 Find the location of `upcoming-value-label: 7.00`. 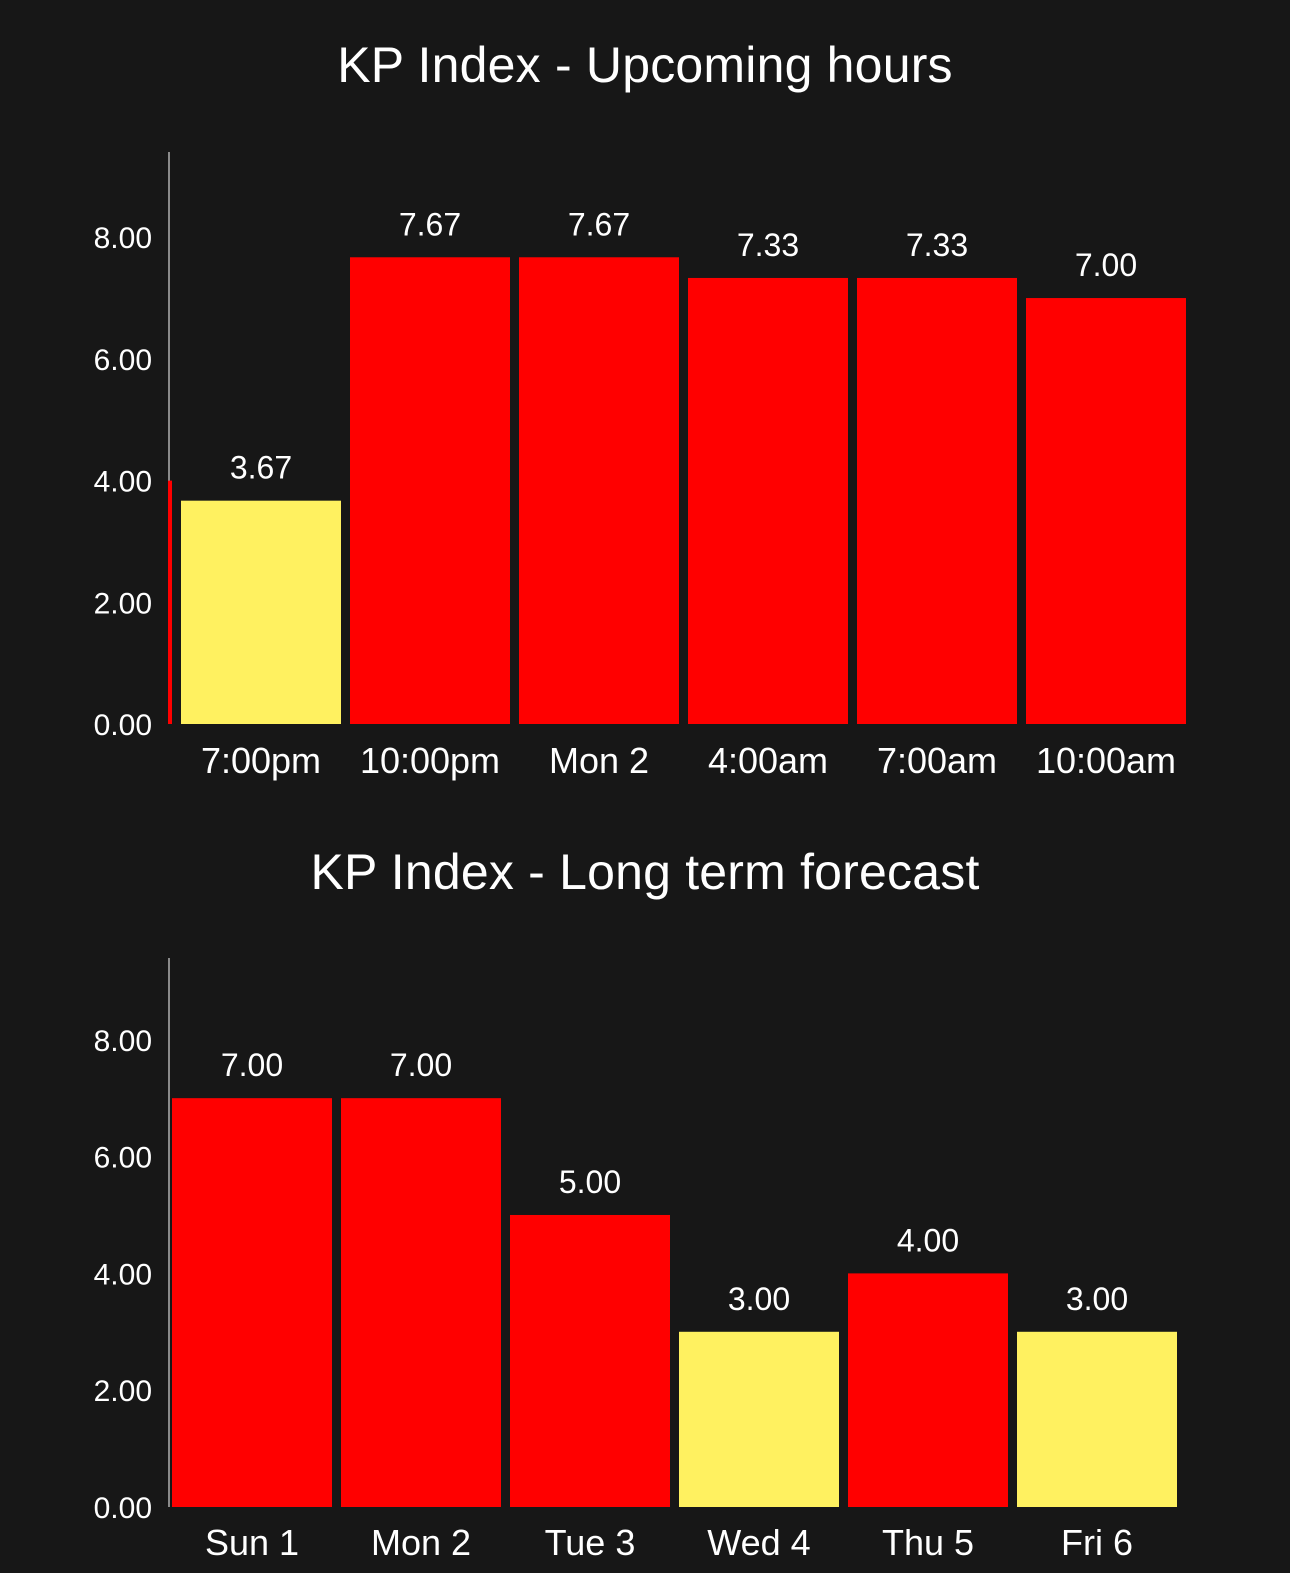

upcoming-value-label: 7.00 is located at coordinates (1106, 265).